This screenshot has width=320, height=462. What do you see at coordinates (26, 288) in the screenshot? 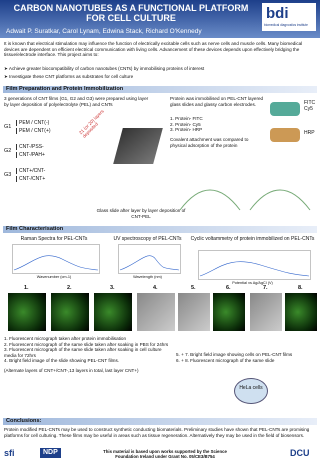
I see `image-number: 1.` at bounding box center [26, 288].